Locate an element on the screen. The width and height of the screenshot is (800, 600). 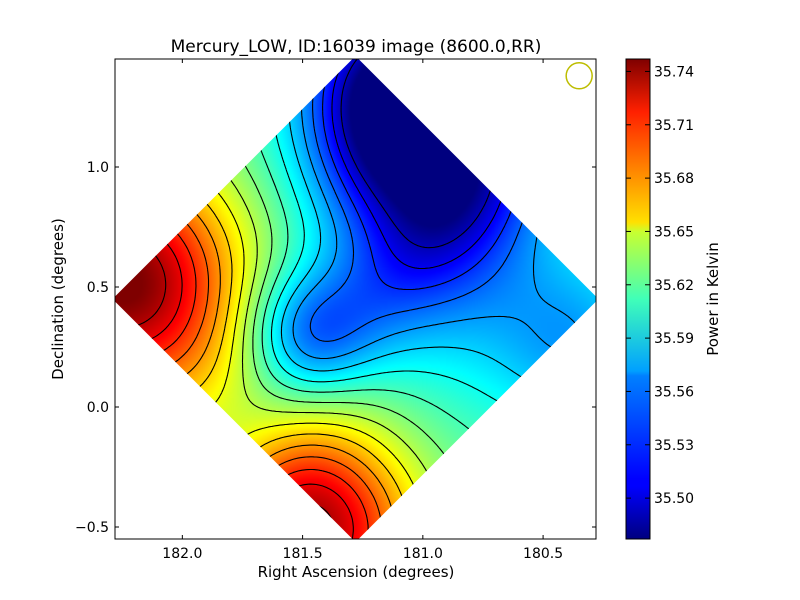
colorbar-tick-label: 35.71 is located at coordinates (674, 126).